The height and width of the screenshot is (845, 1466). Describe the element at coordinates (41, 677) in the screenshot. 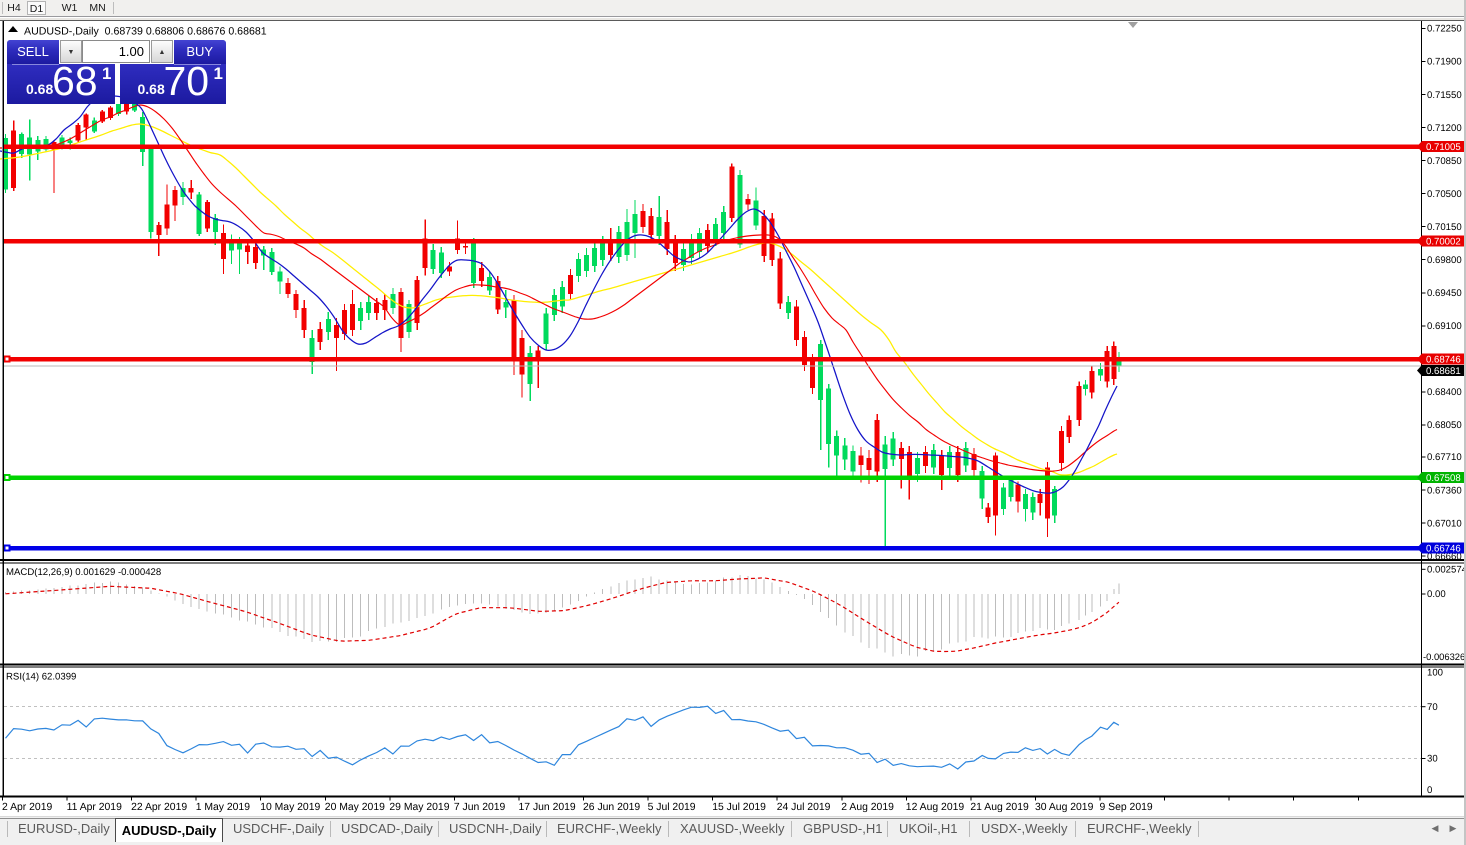

I see `svg-text: RSI(14) 62.0399` at that location.